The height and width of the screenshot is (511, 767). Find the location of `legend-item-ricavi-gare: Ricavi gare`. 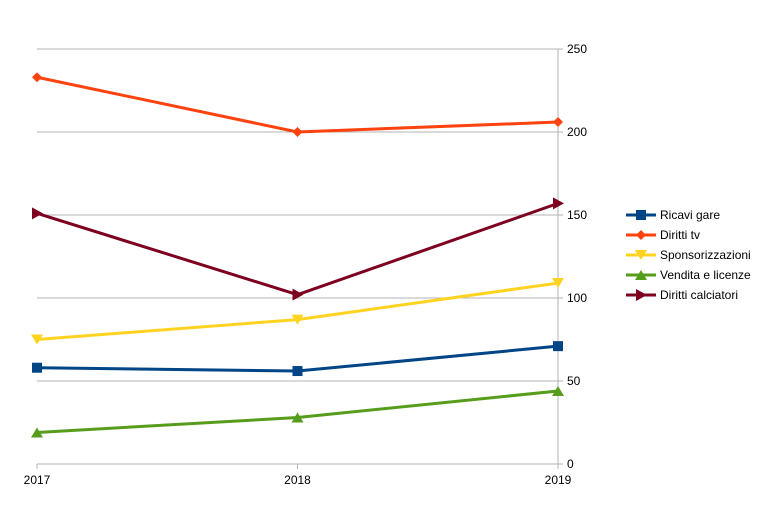

legend-item-ricavi-gare: Ricavi gare is located at coordinates (673, 215).